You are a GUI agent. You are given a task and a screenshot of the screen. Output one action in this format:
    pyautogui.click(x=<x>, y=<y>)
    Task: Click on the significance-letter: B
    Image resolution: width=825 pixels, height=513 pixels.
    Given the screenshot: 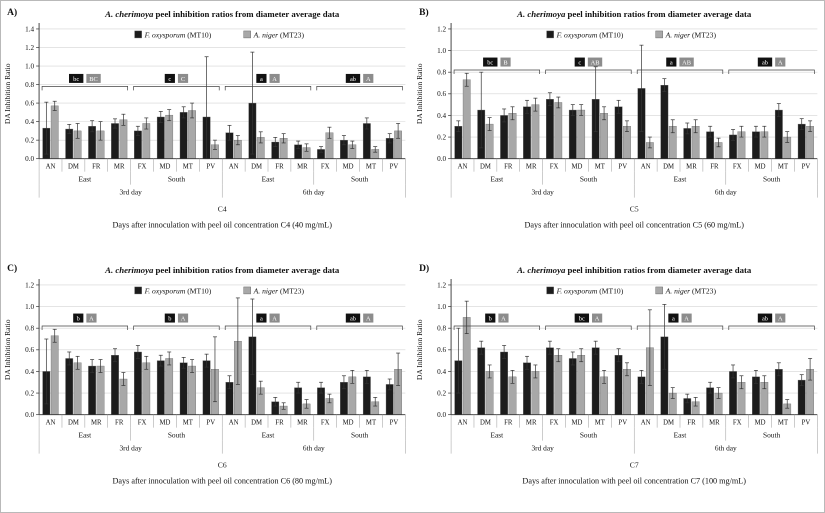 What is the action you would take?
    pyautogui.click(x=505, y=62)
    